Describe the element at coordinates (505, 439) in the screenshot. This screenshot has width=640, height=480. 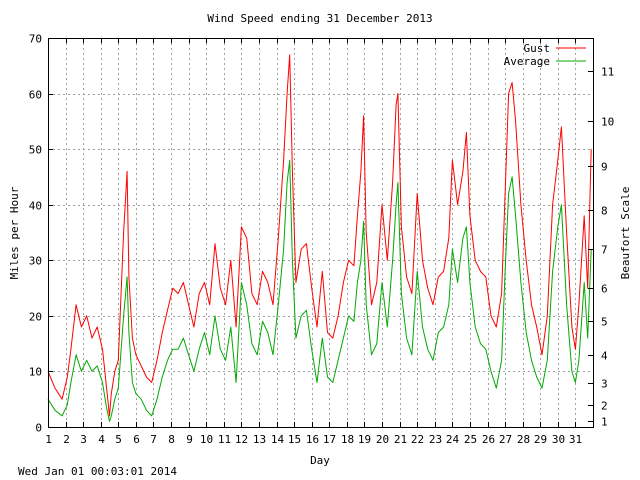
I see `x-tick-label: 27` at that location.